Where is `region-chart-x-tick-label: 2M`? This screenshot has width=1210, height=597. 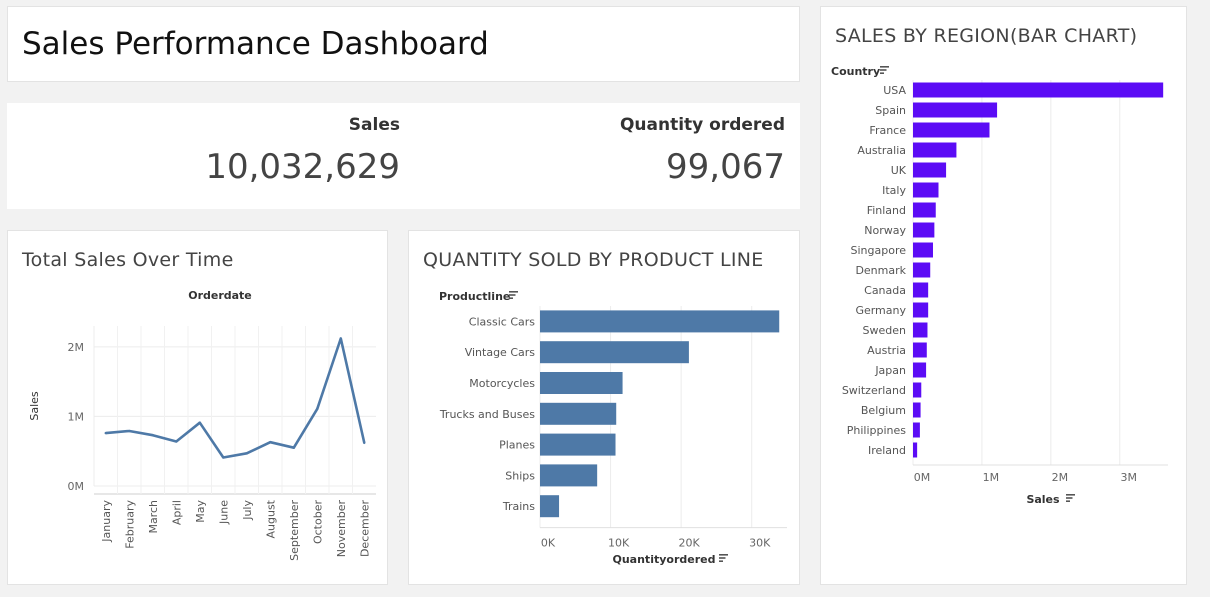
region-chart-x-tick-label: 2M is located at coordinates (1060, 477).